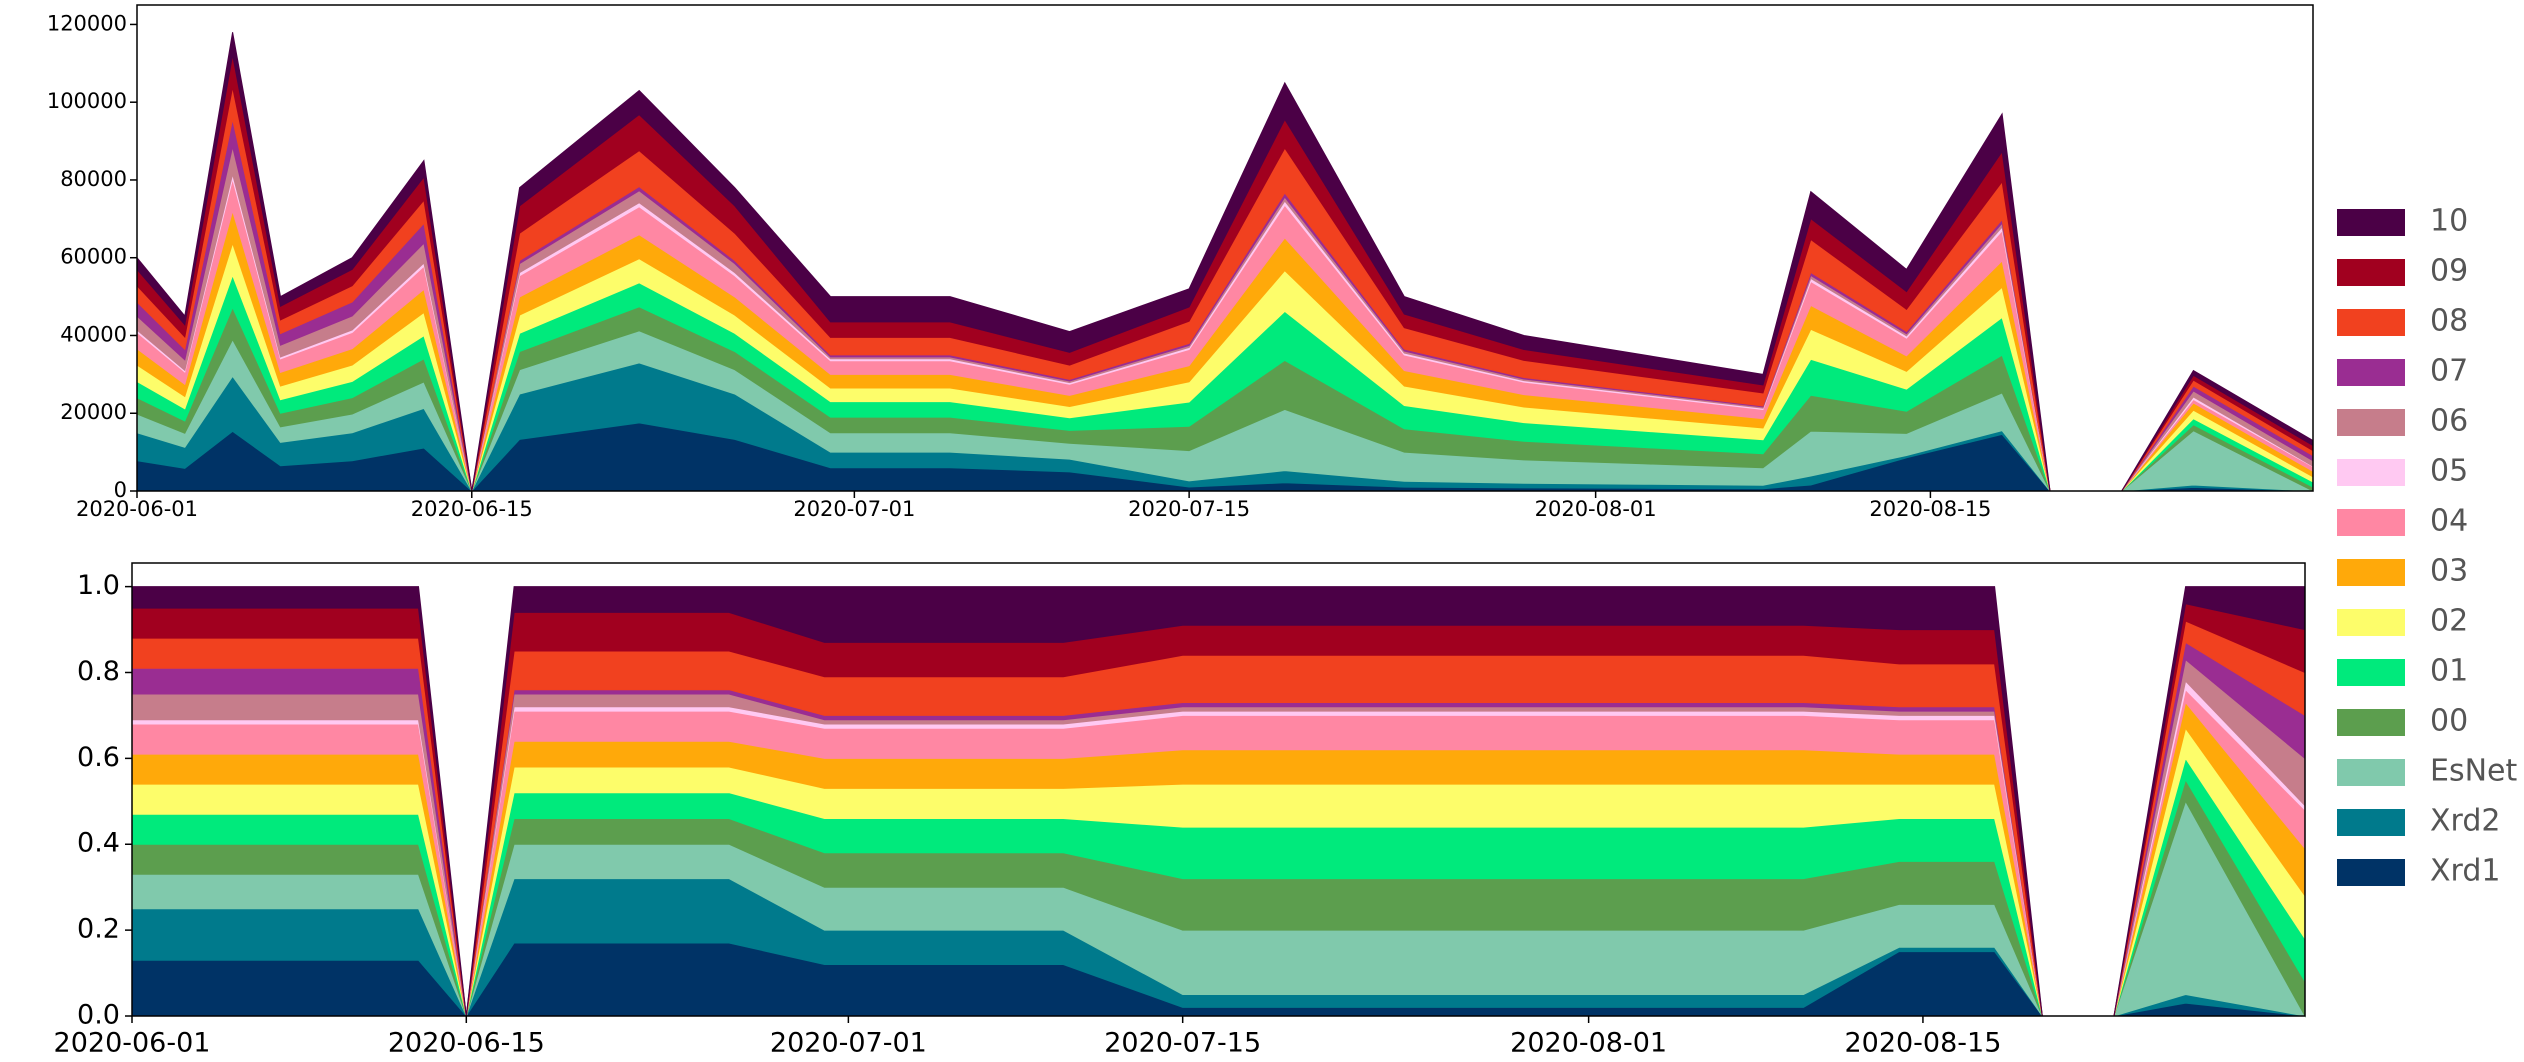  I want to click on y-tick-label: 0.4, so click(98, 843).